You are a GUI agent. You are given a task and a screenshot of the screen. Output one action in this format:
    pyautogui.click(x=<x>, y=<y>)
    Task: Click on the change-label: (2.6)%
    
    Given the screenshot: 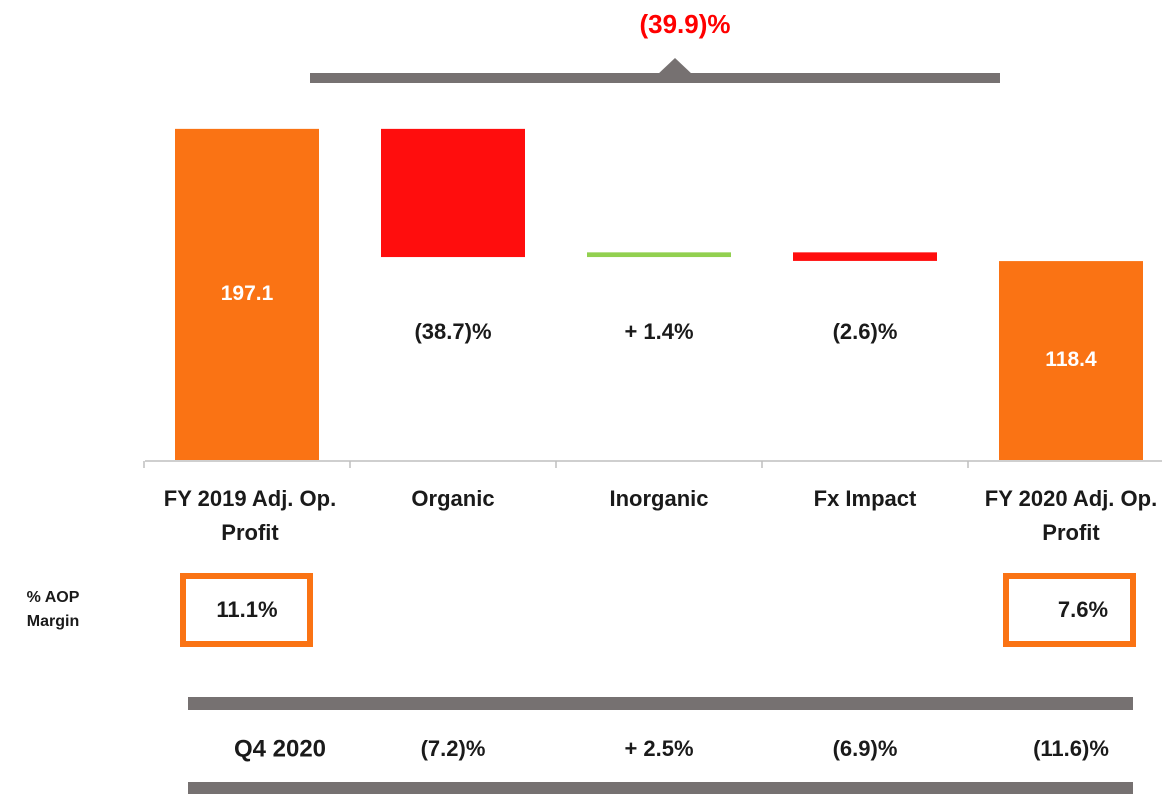 What is the action you would take?
    pyautogui.click(x=865, y=331)
    